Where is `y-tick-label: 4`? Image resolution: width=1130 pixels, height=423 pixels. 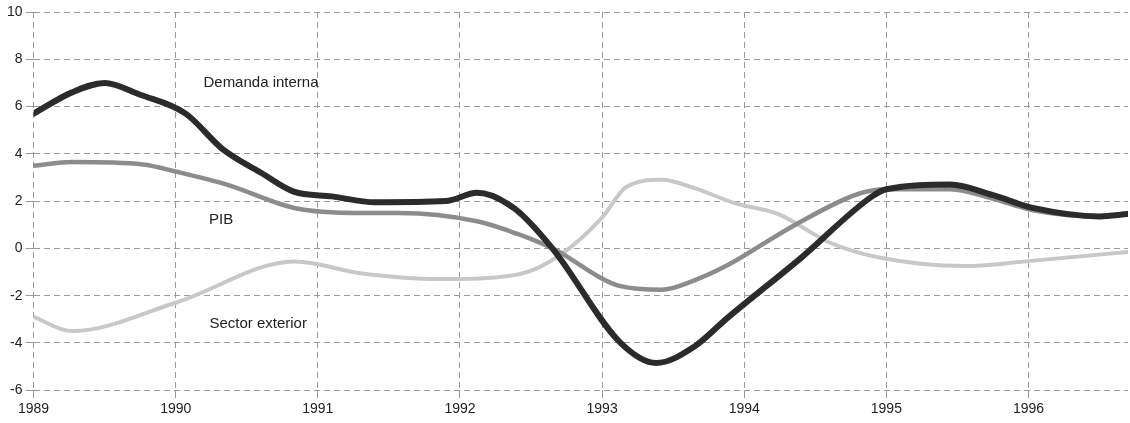 y-tick-label: 4 is located at coordinates (18, 152).